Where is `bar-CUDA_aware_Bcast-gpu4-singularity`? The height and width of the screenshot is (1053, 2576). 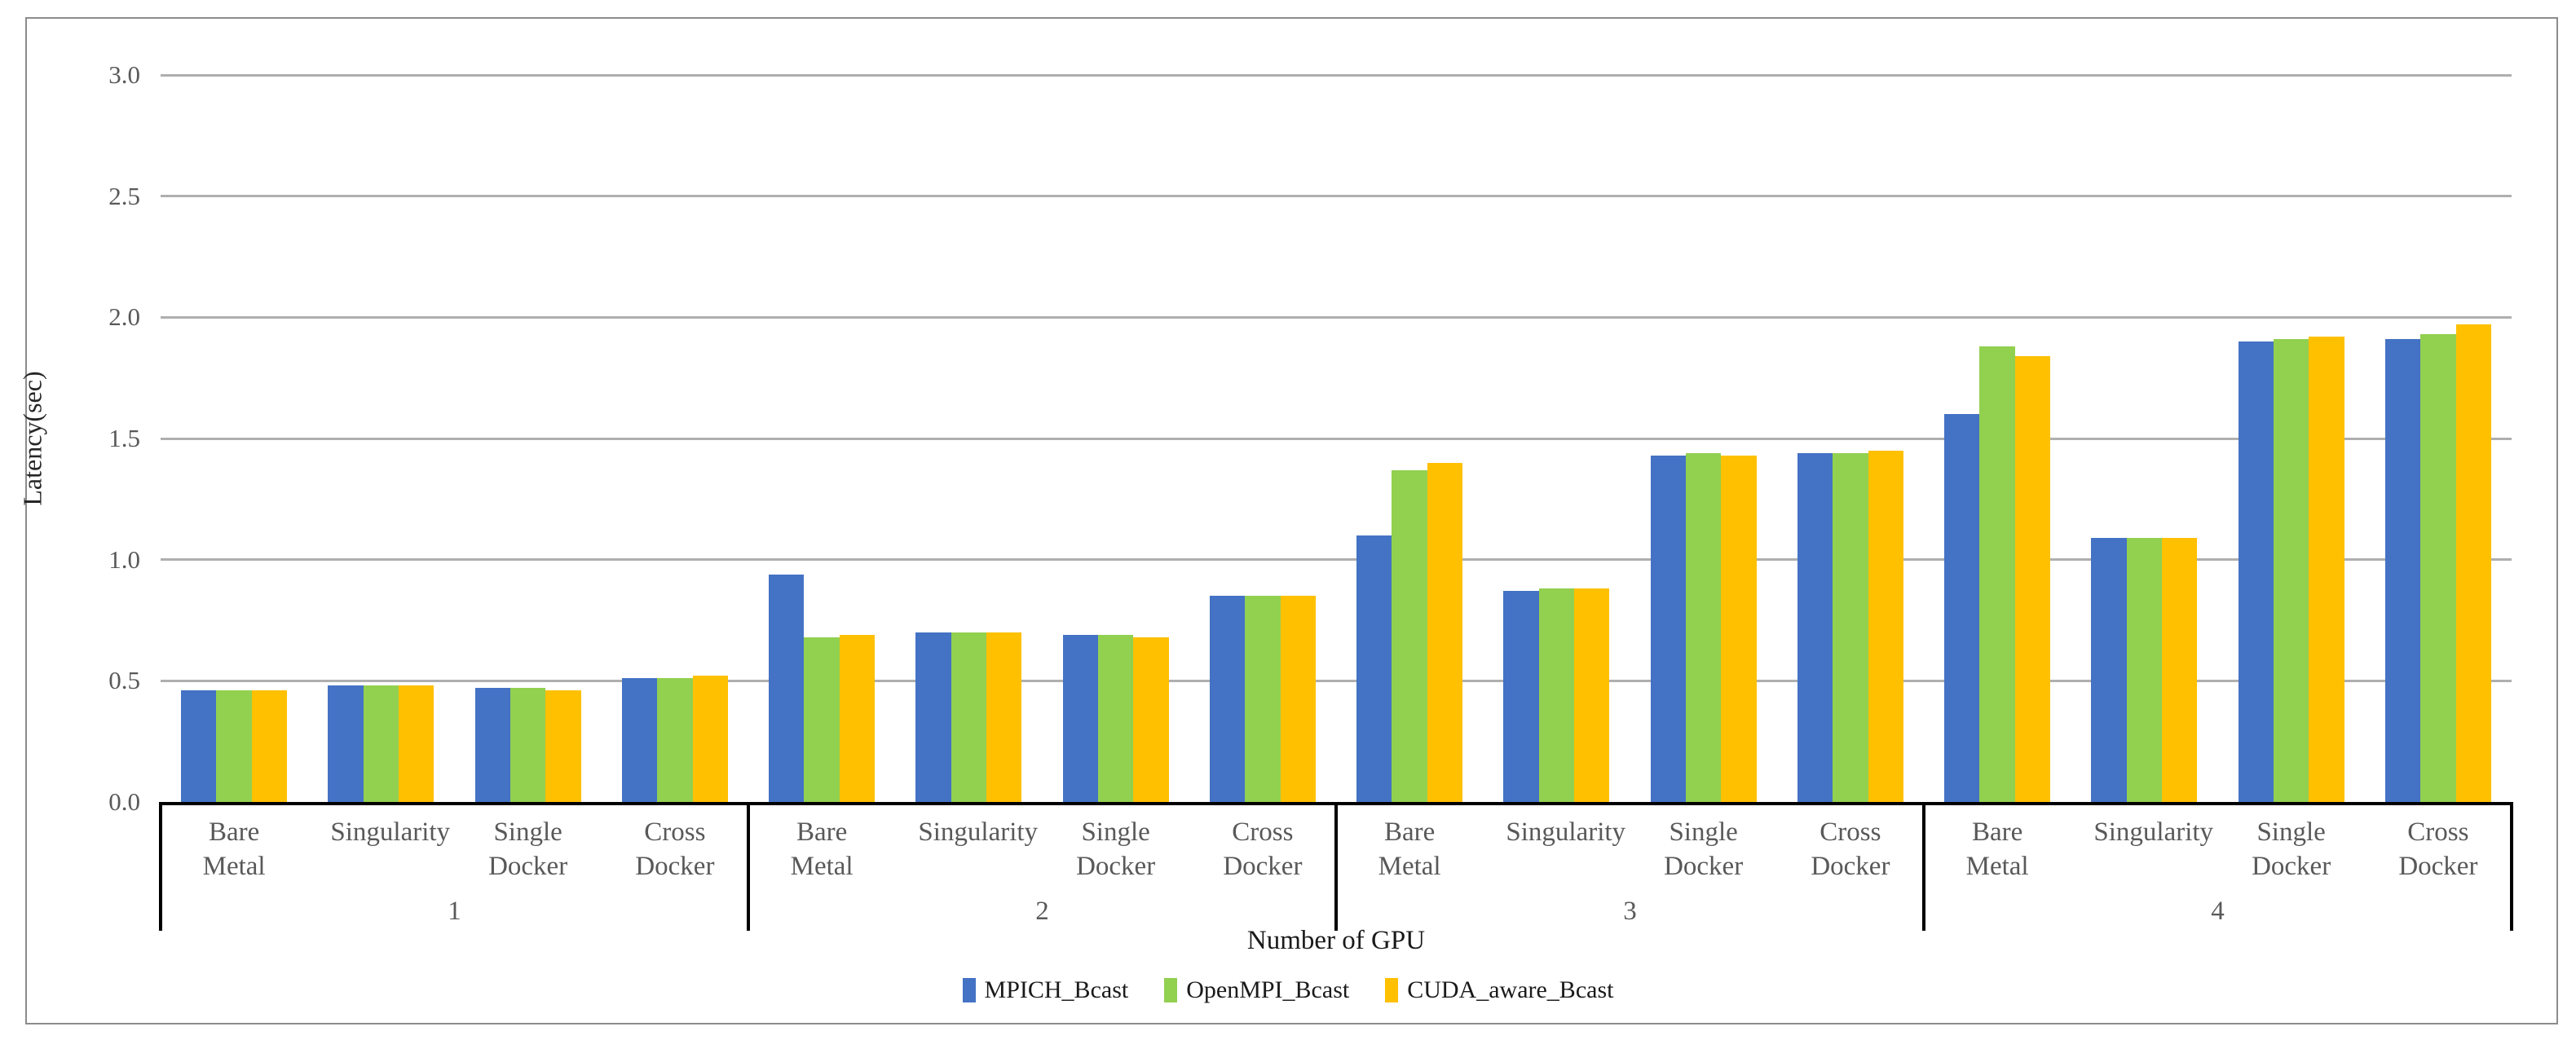
bar-CUDA_aware_Bcast-gpu4-singularity is located at coordinates (2180, 669).